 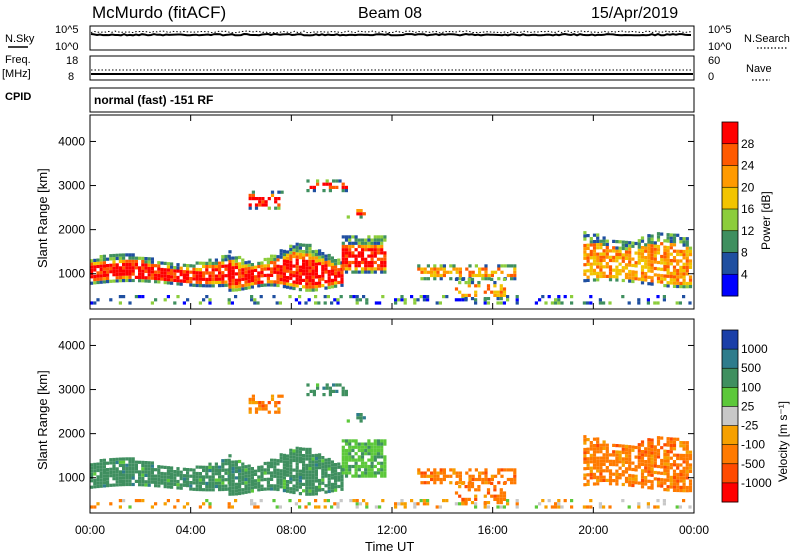 What do you see at coordinates (711, 77) in the screenshot?
I see `nave-tick-bottom: 0` at bounding box center [711, 77].